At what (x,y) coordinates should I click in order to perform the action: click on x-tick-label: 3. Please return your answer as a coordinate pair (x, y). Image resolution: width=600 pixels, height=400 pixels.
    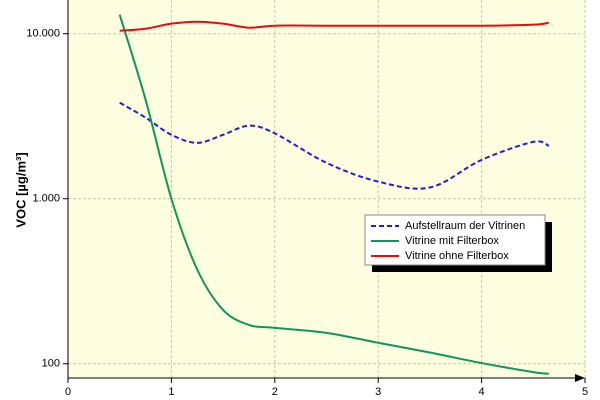
    Looking at the image, I should click on (378, 392).